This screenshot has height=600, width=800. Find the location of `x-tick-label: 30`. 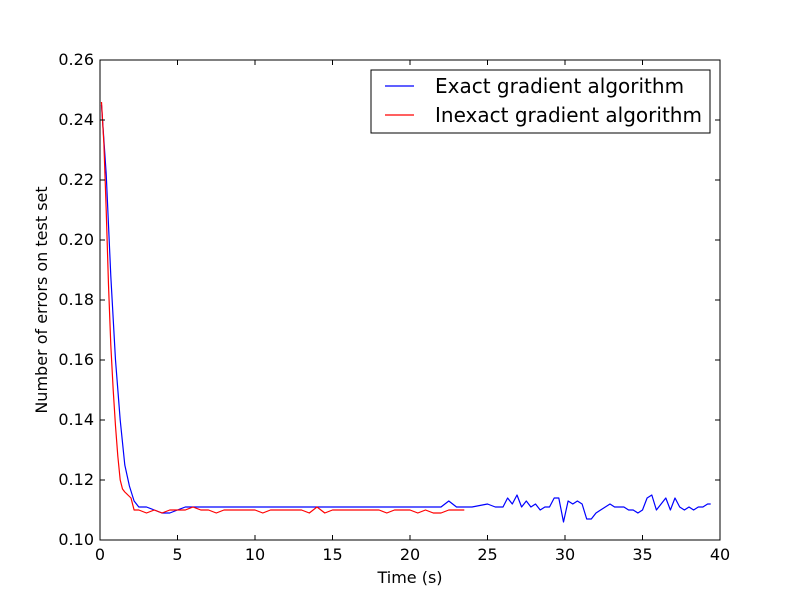

x-tick-label: 30 is located at coordinates (565, 554).